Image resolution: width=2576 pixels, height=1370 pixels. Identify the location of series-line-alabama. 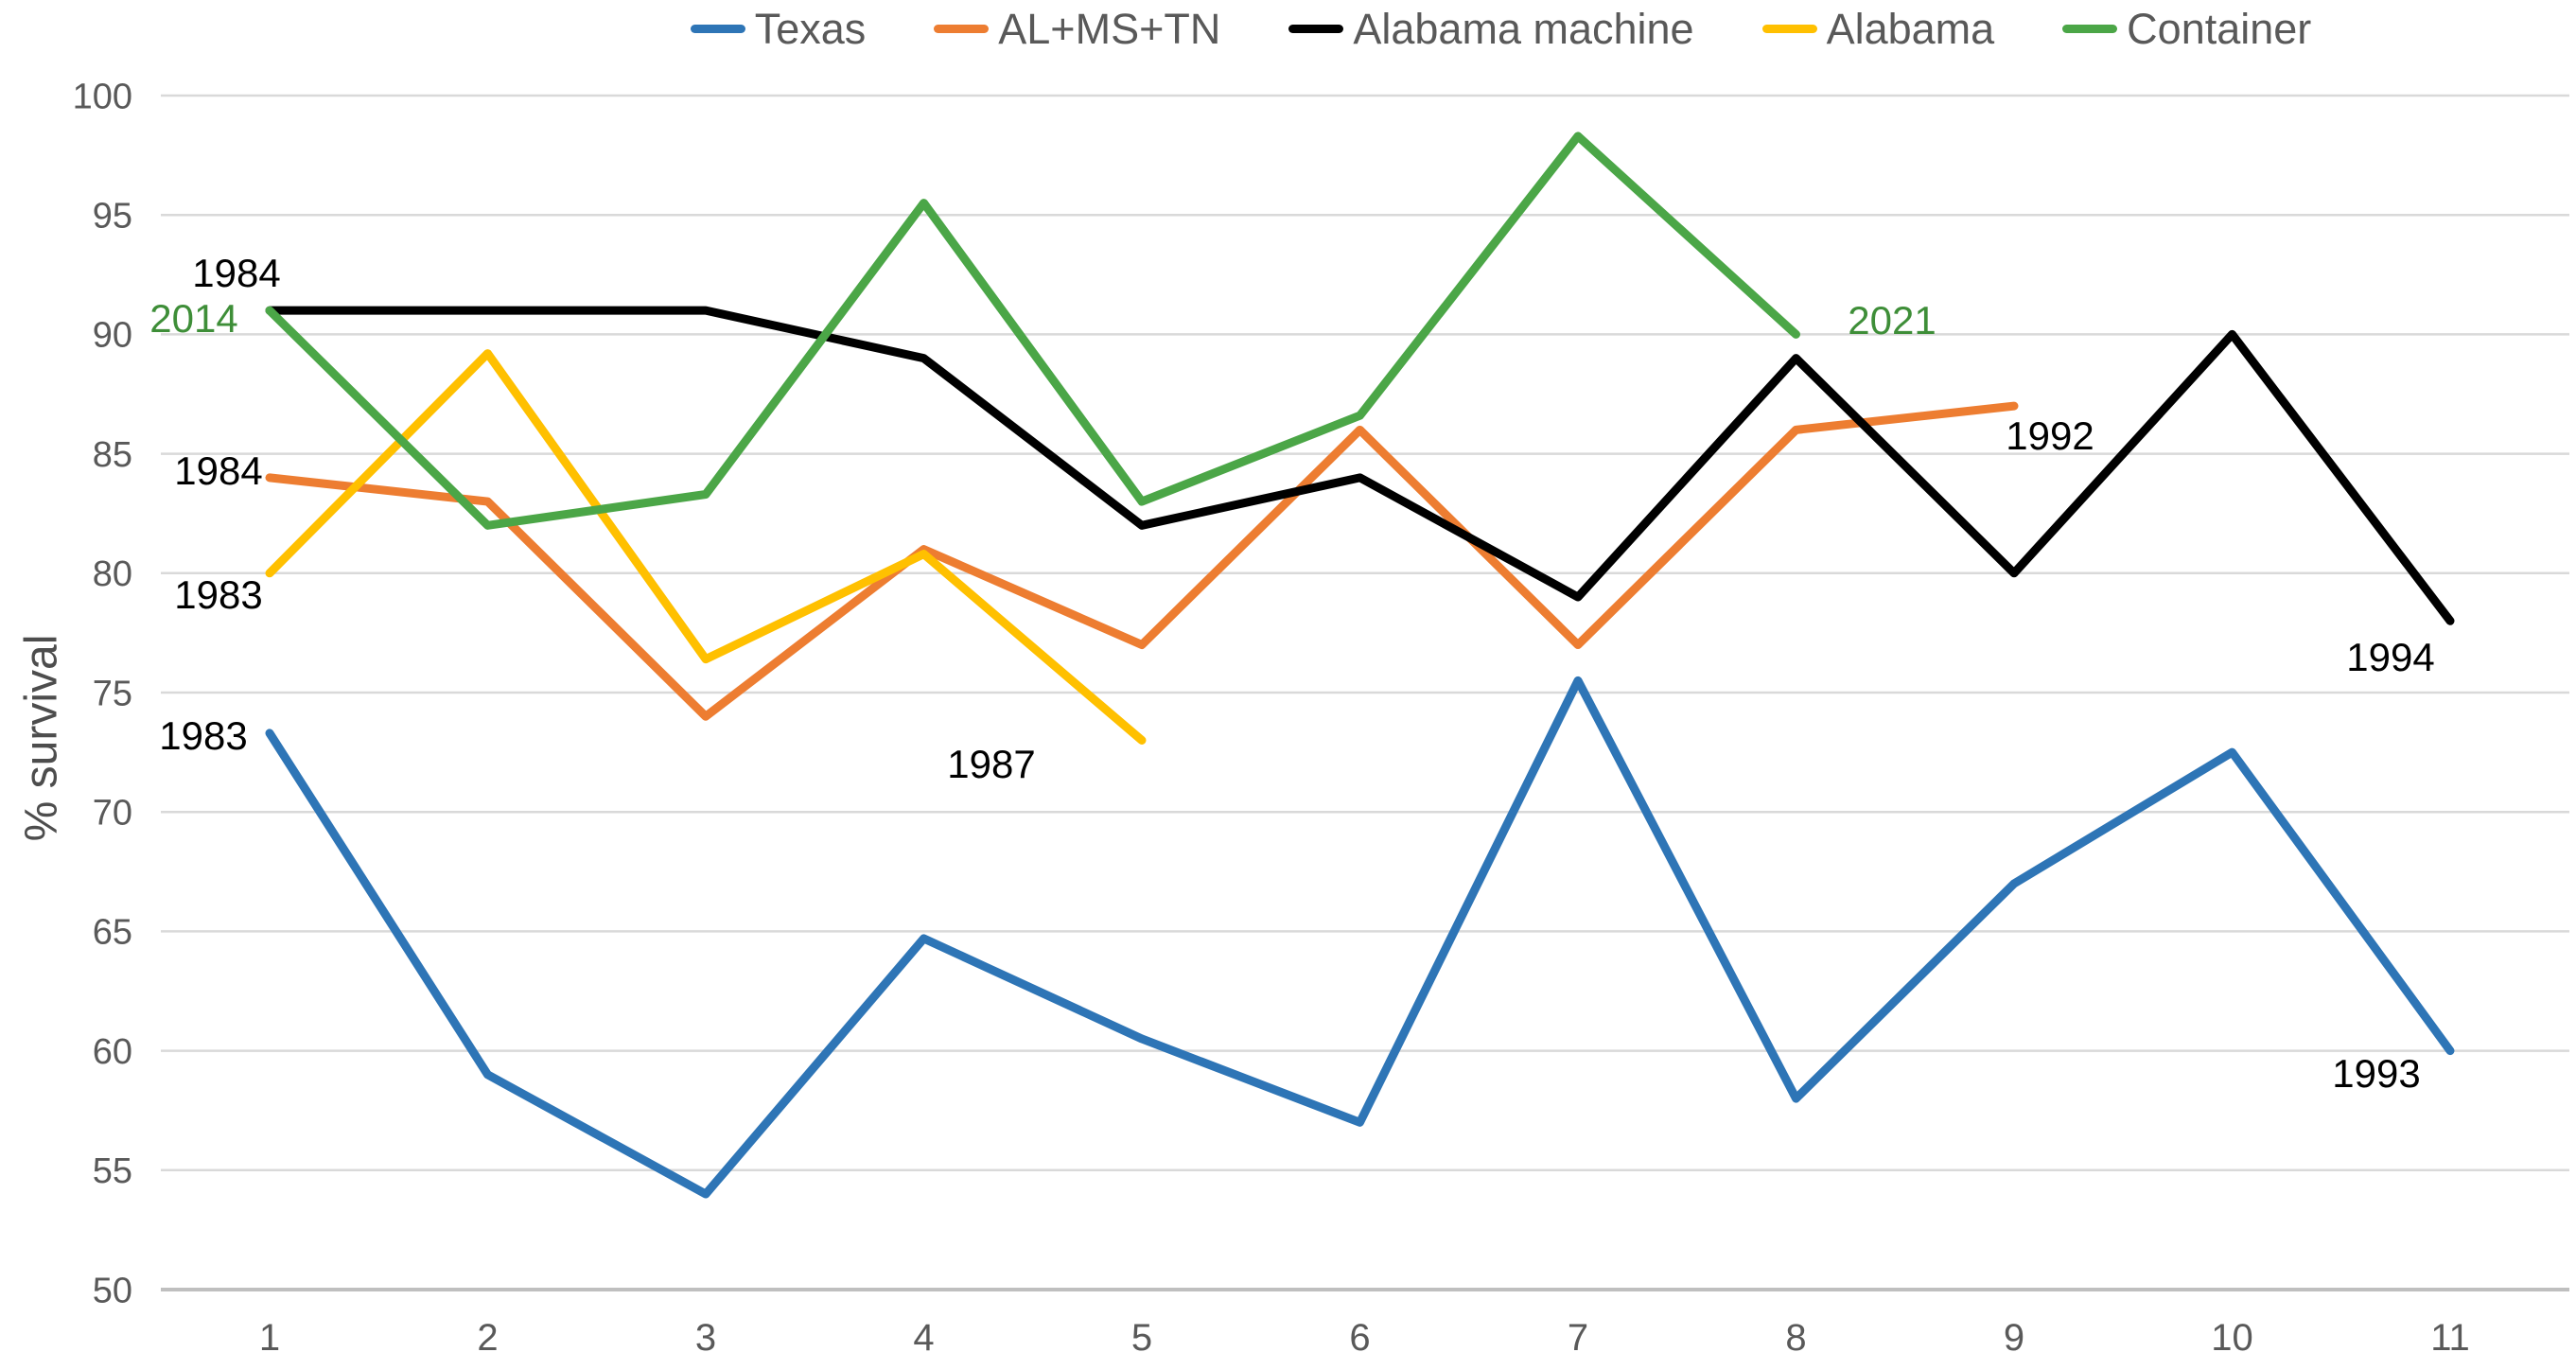
(706, 547).